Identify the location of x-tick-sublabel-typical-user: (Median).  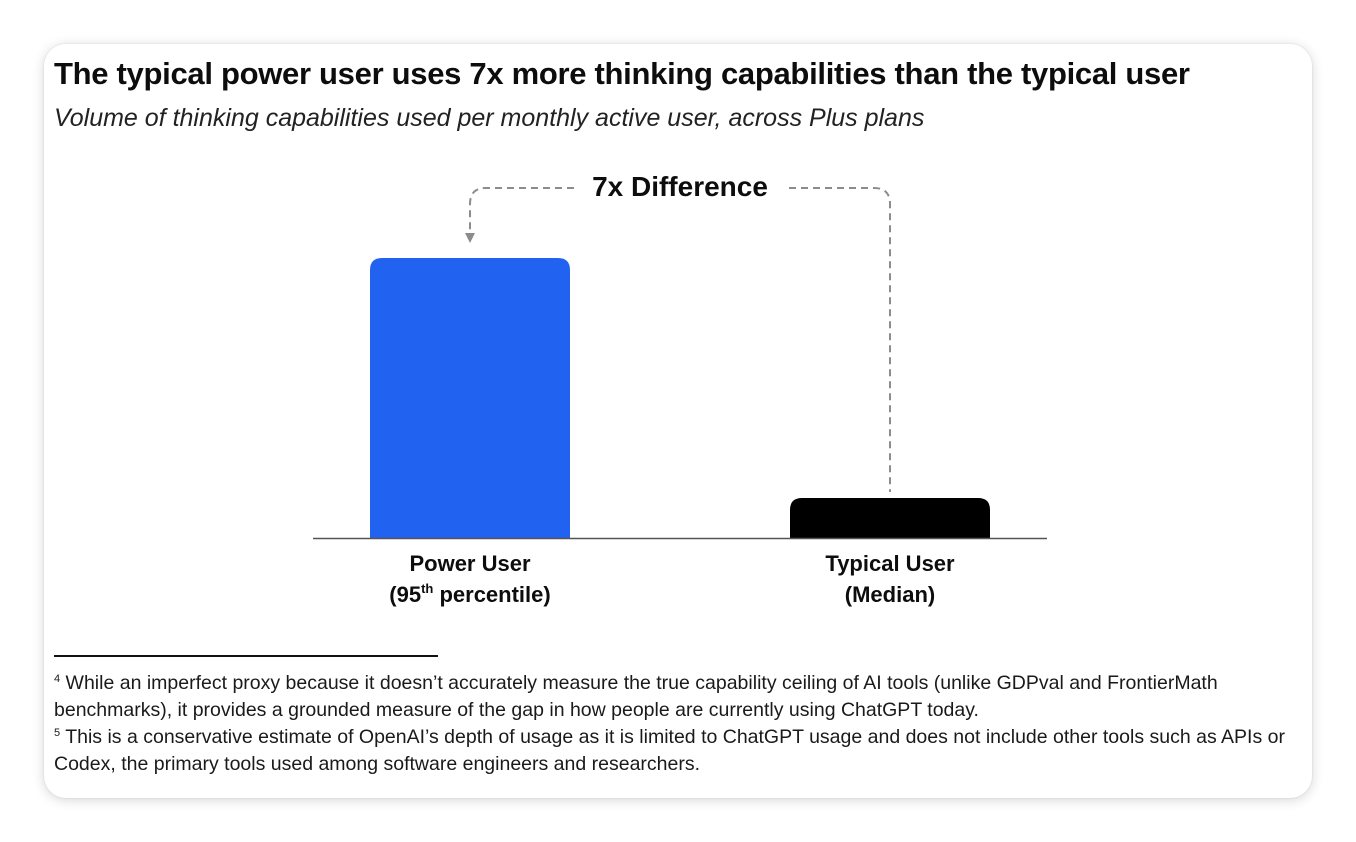
(890, 594).